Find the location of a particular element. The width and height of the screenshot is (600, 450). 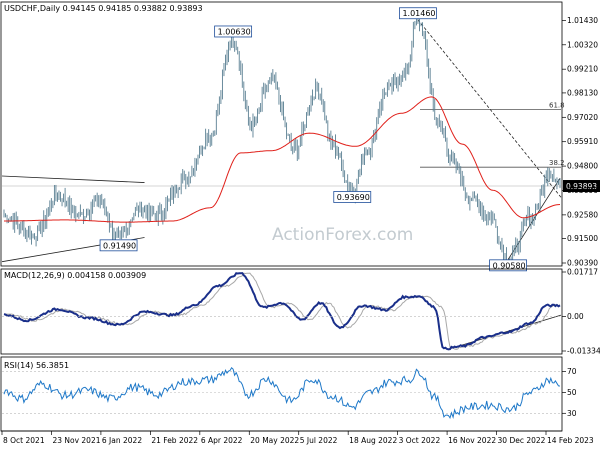

time-tick-label: 23 Nov 2021 is located at coordinates (76, 440).